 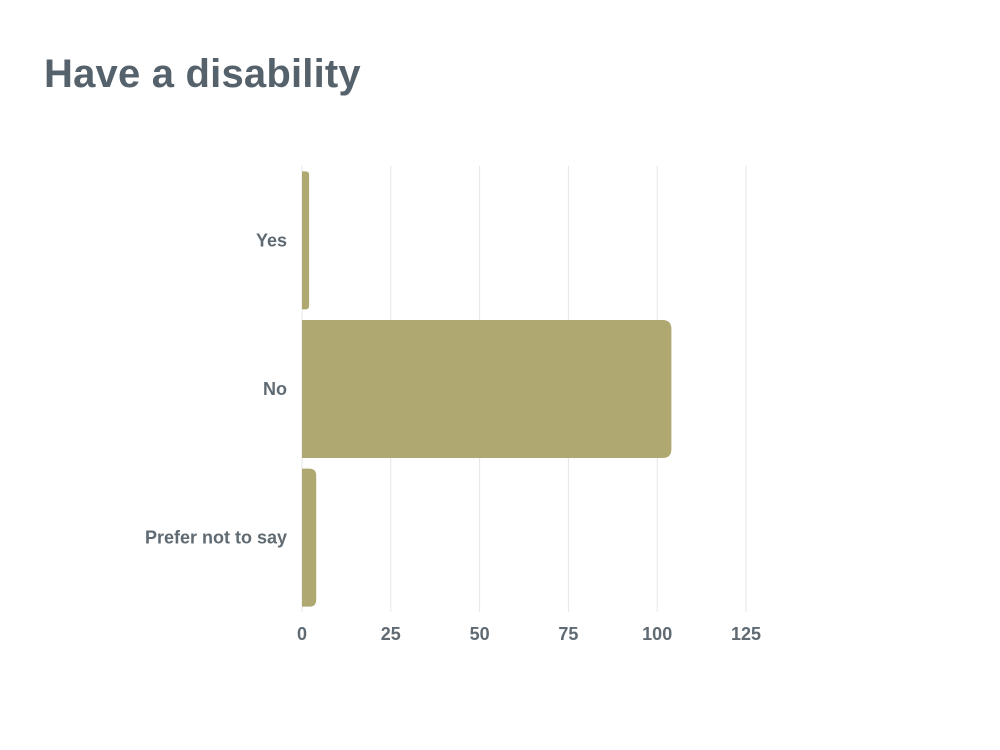 I want to click on bar-yes, so click(x=306, y=240).